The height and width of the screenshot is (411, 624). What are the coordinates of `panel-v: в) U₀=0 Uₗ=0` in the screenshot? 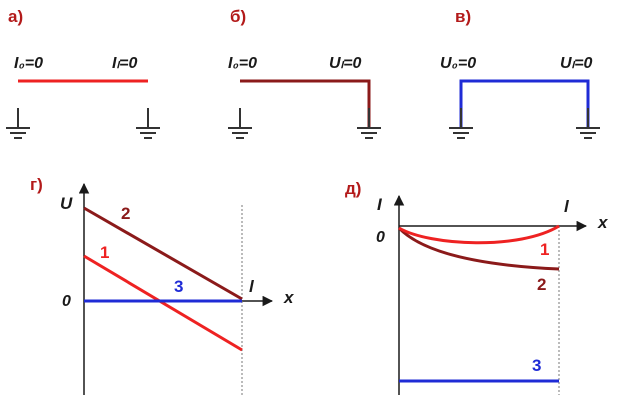 It's located at (520, 73).